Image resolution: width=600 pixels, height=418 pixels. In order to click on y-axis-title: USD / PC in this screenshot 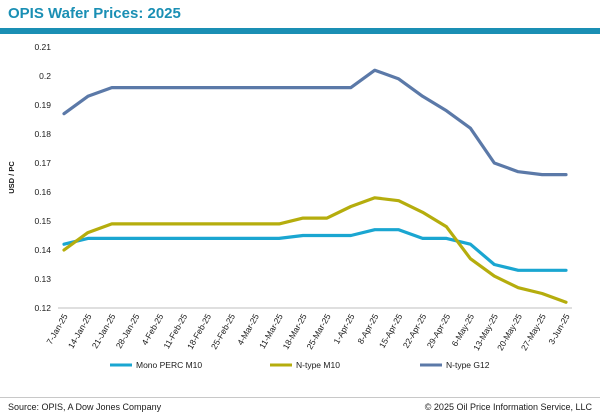, I will do `click(11, 177)`.